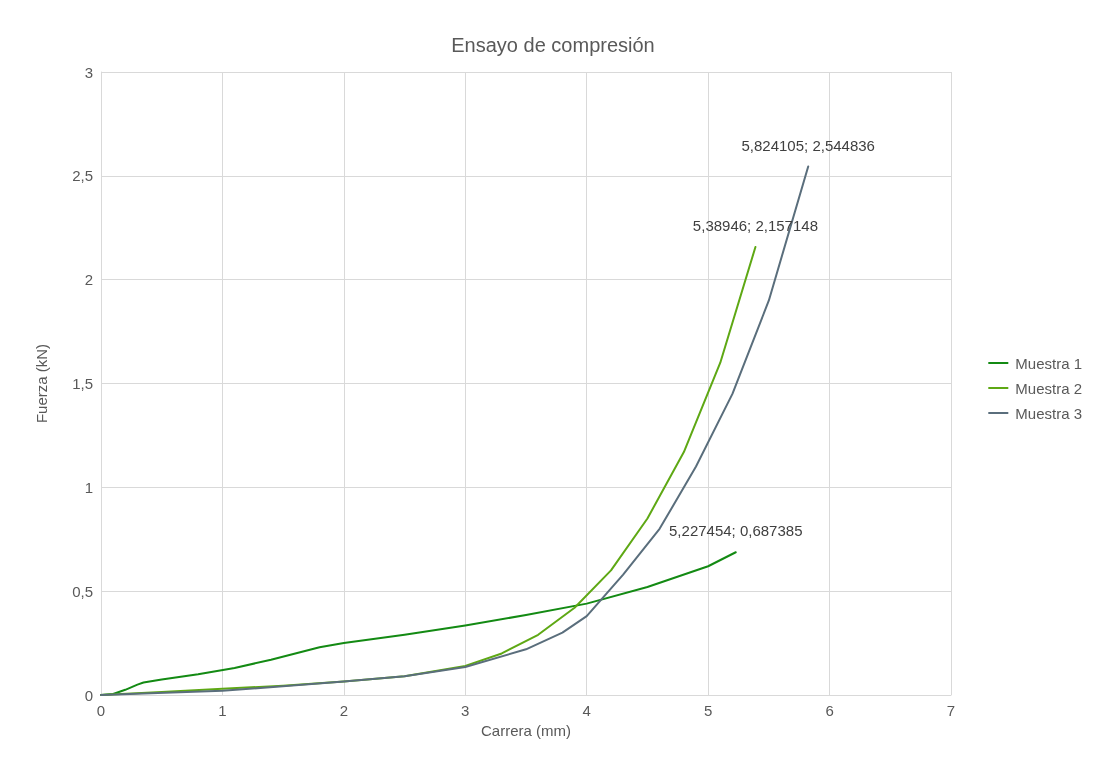  I want to click on y-tick-label: 1,5, so click(82, 383).